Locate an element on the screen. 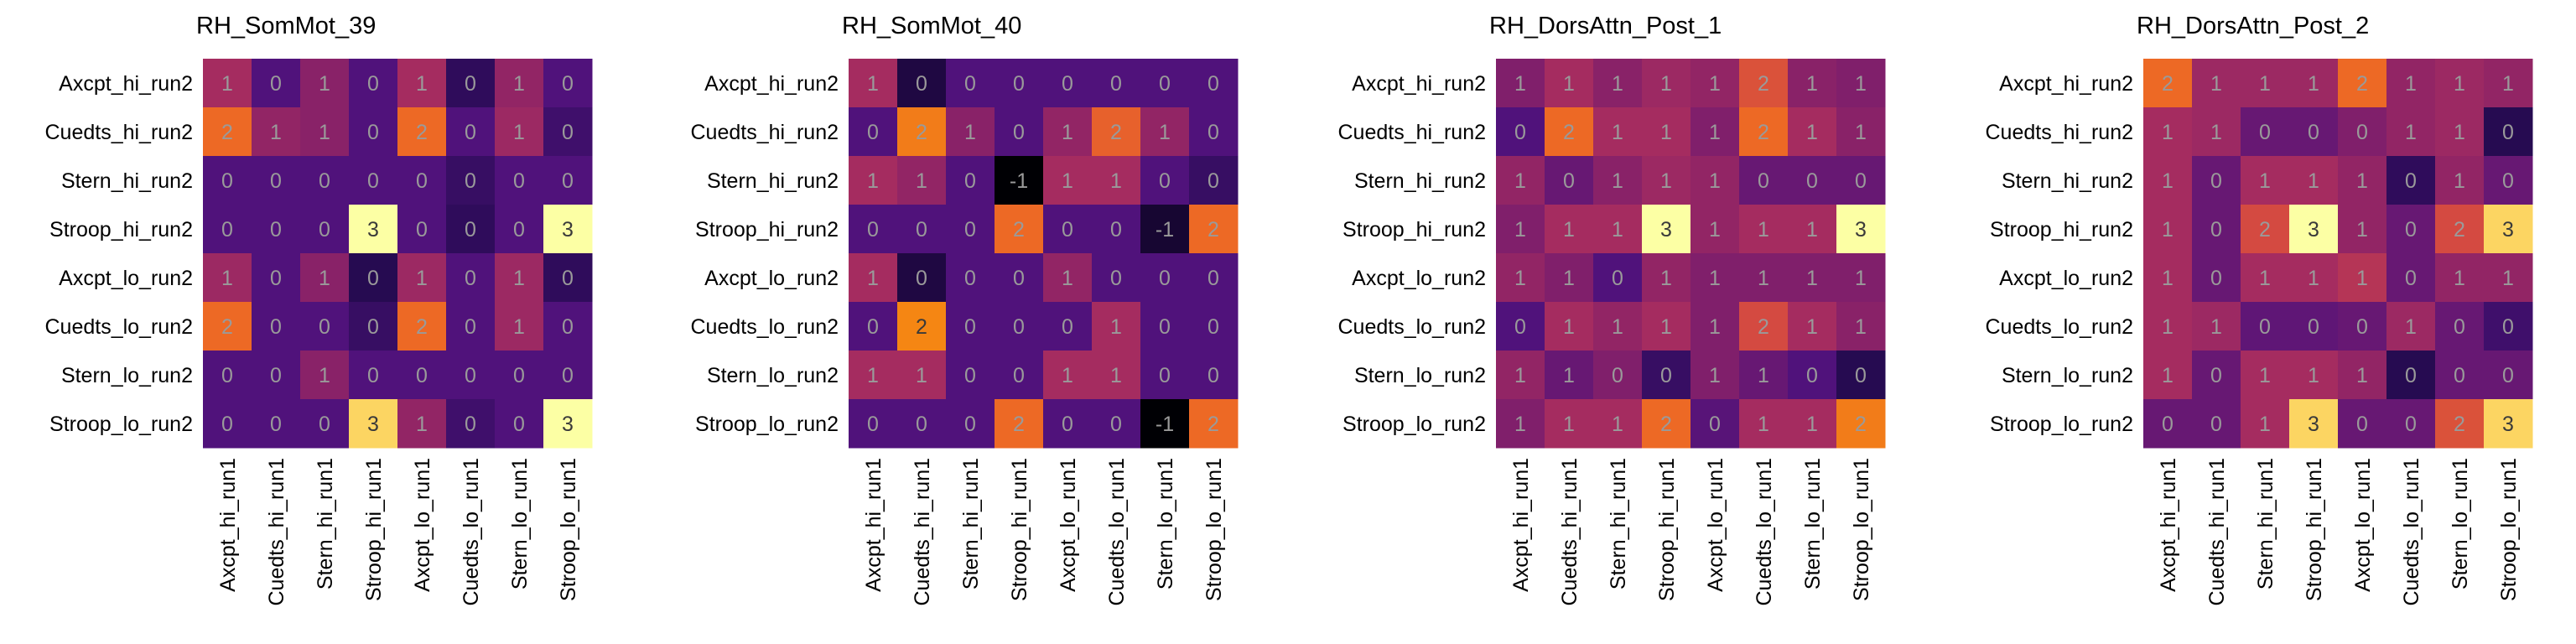 This screenshot has width=2576, height=644. cell-value-label: 3 is located at coordinates (373, 230).